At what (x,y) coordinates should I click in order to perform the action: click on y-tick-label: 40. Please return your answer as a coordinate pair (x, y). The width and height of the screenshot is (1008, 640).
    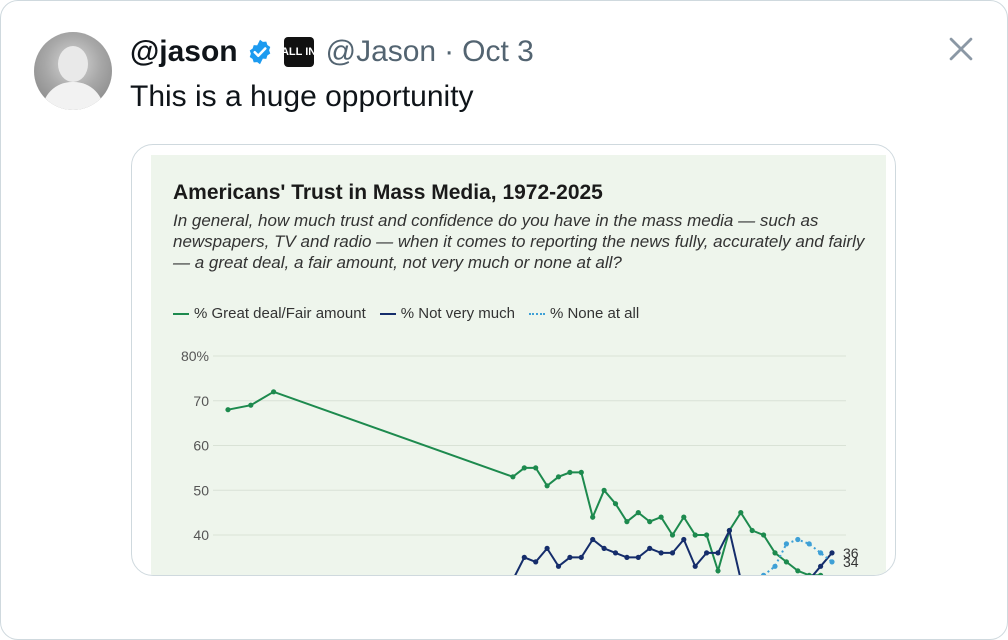
    Looking at the image, I should click on (201, 535).